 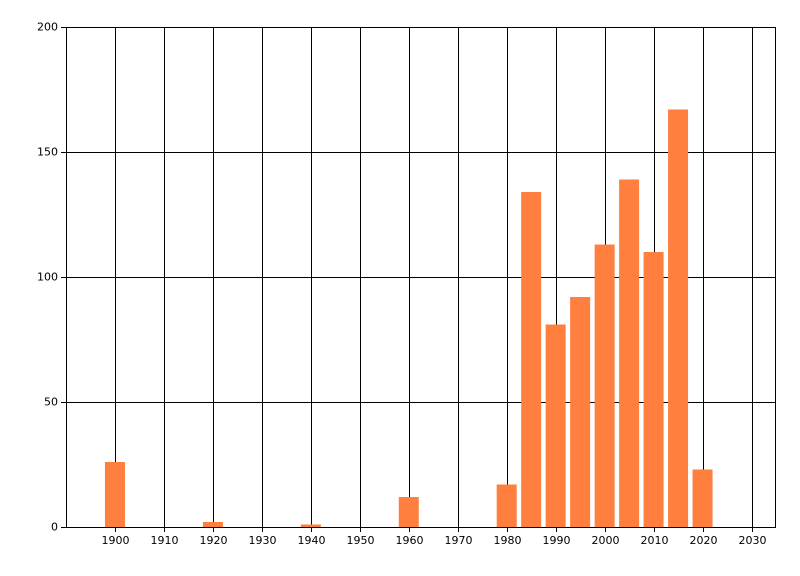 What do you see at coordinates (54, 527) in the screenshot?
I see `y-tick-label: 0` at bounding box center [54, 527].